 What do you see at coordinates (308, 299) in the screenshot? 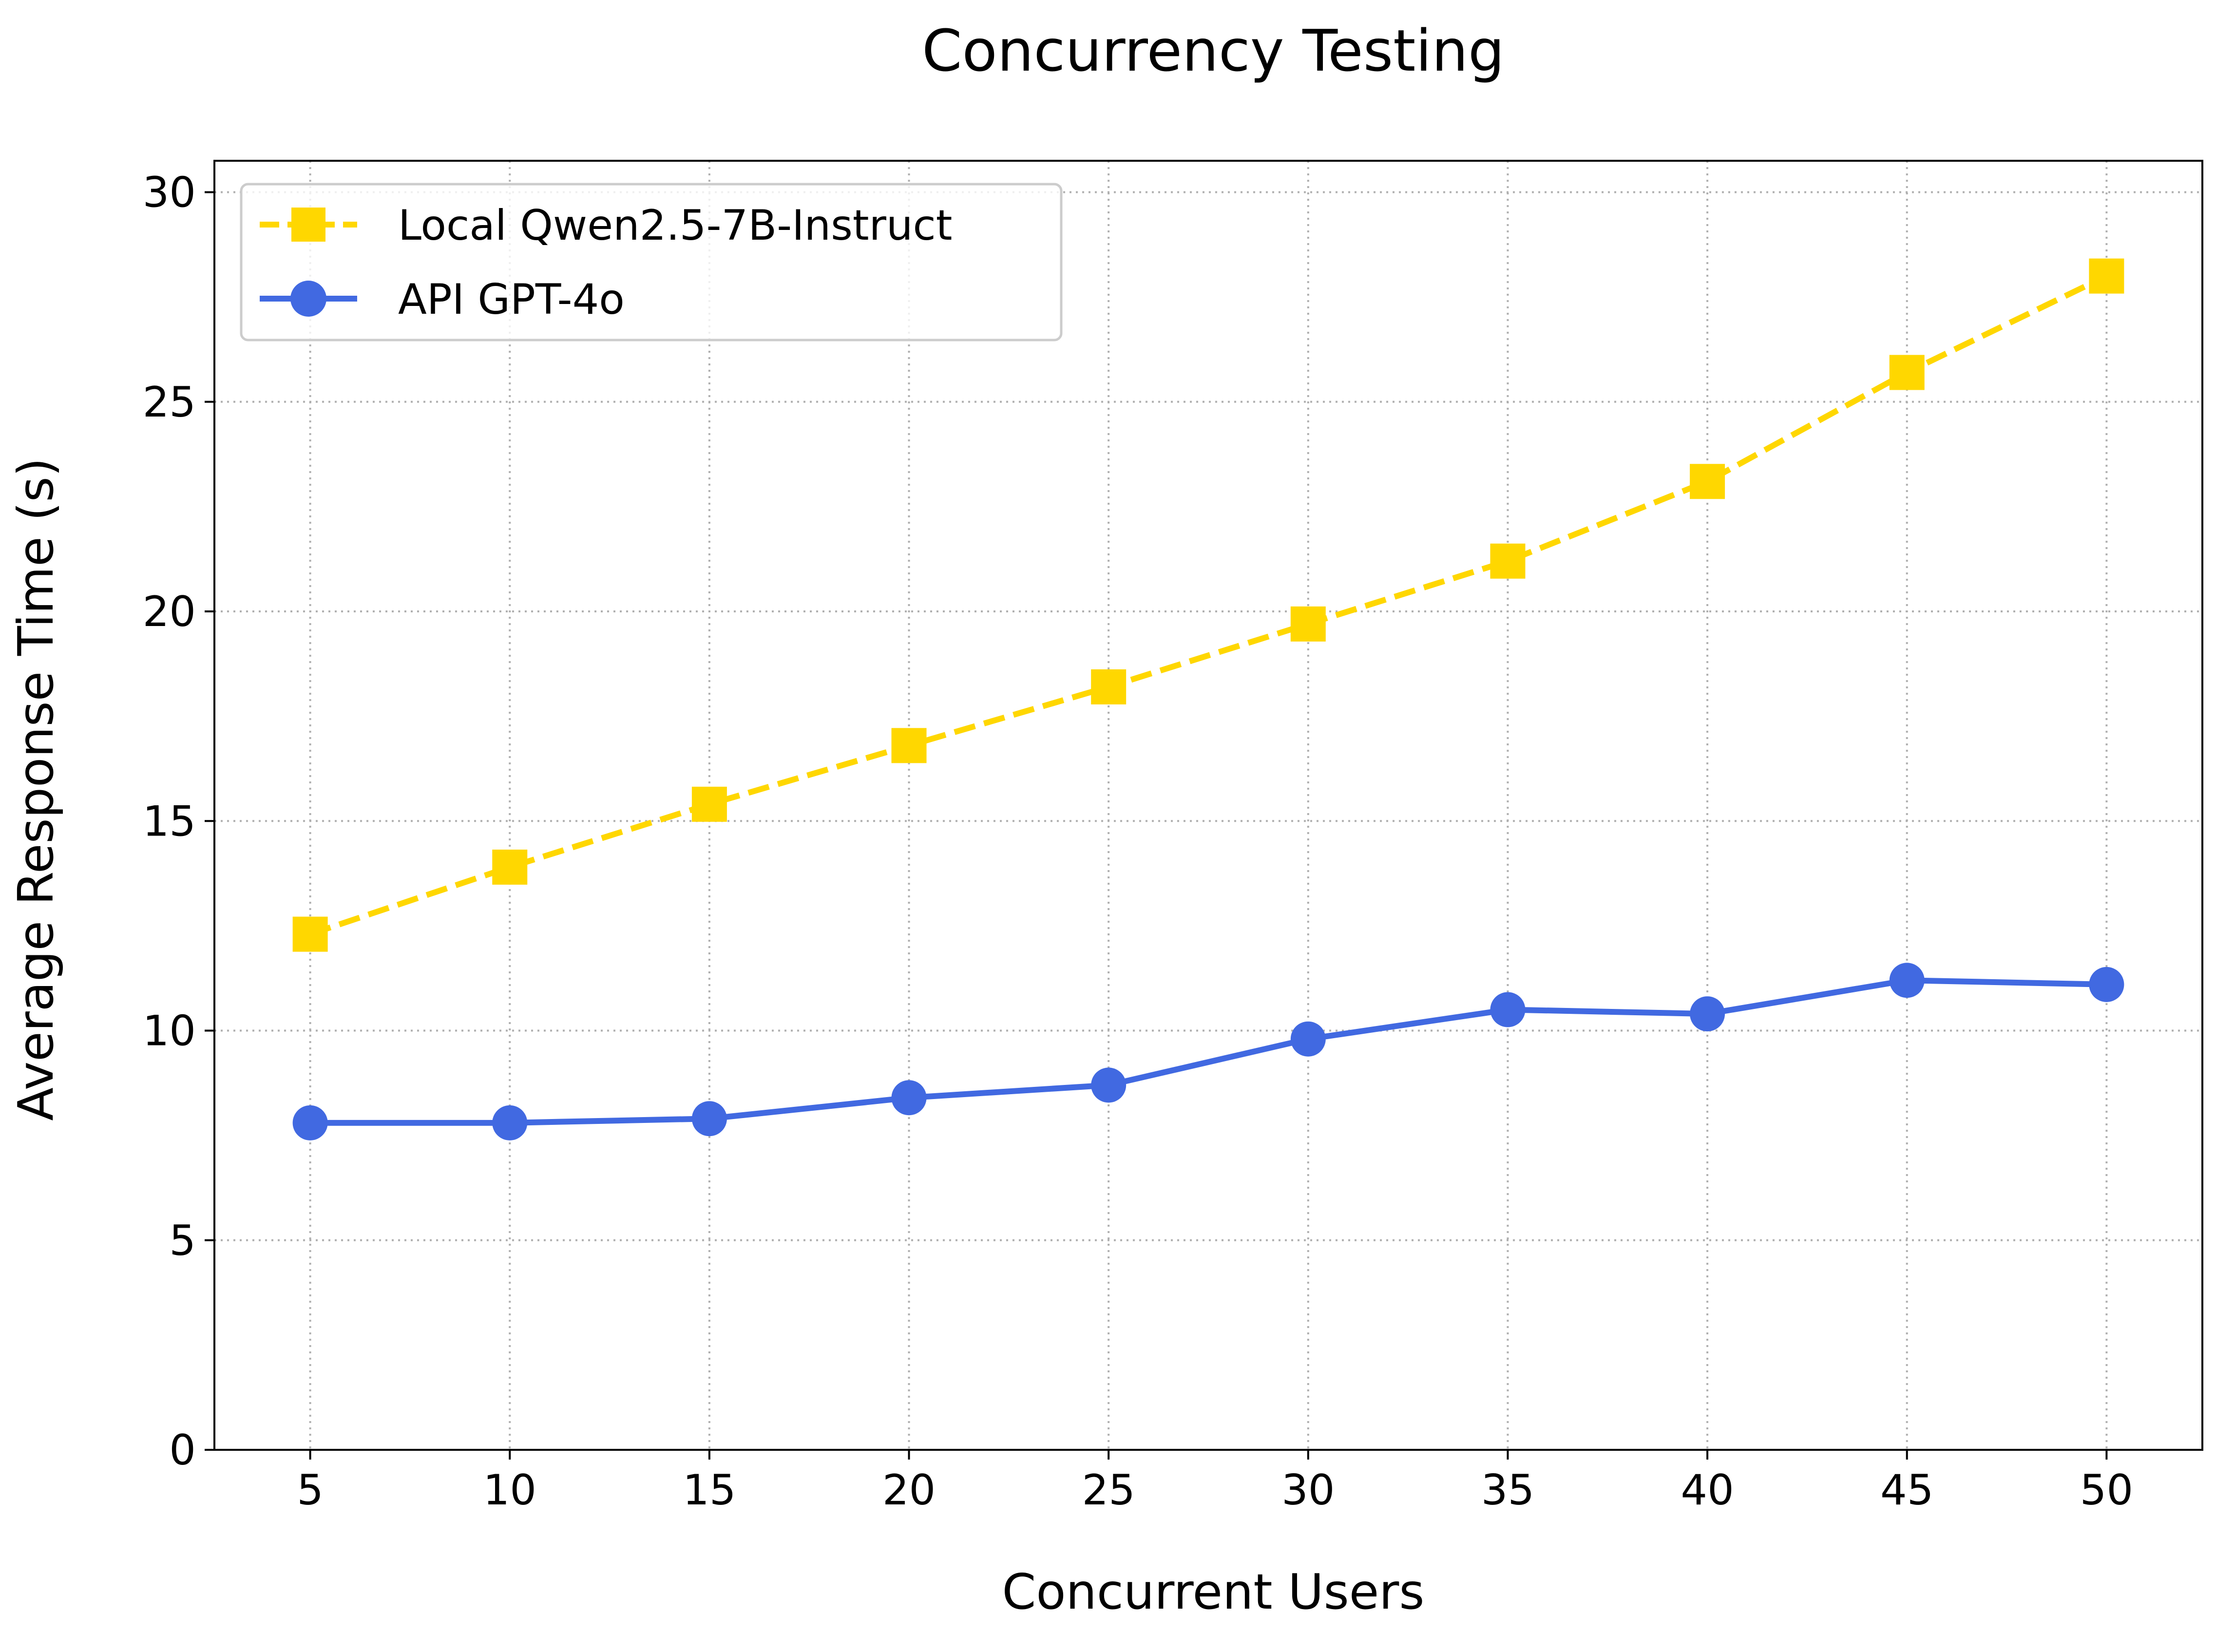
I see `legend-swatch-gpt4o-marker` at bounding box center [308, 299].